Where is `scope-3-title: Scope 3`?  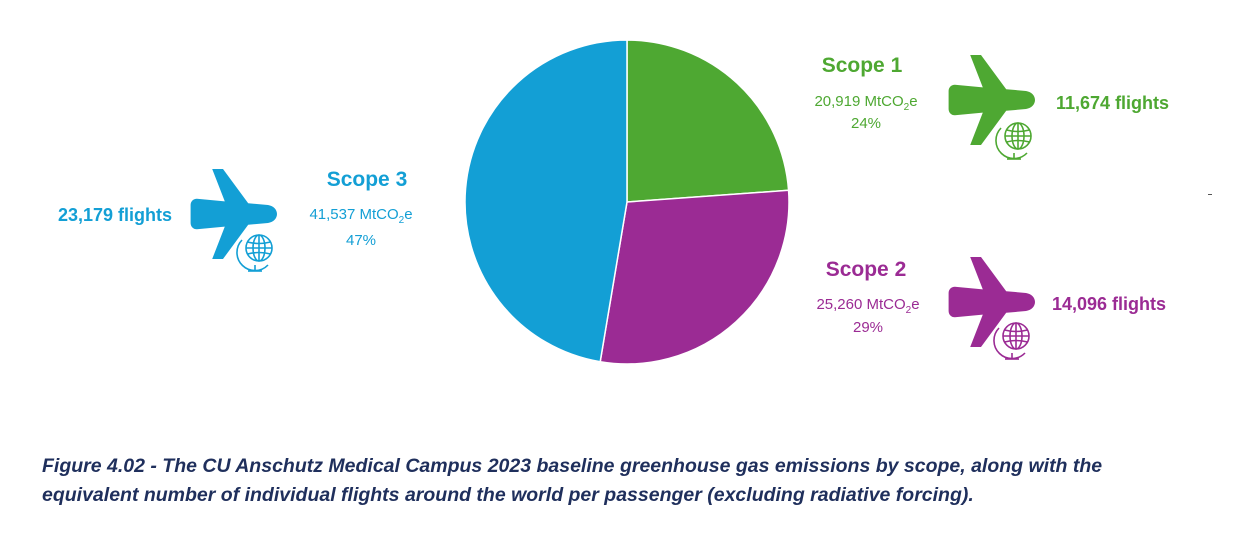 scope-3-title: Scope 3 is located at coordinates (367, 179).